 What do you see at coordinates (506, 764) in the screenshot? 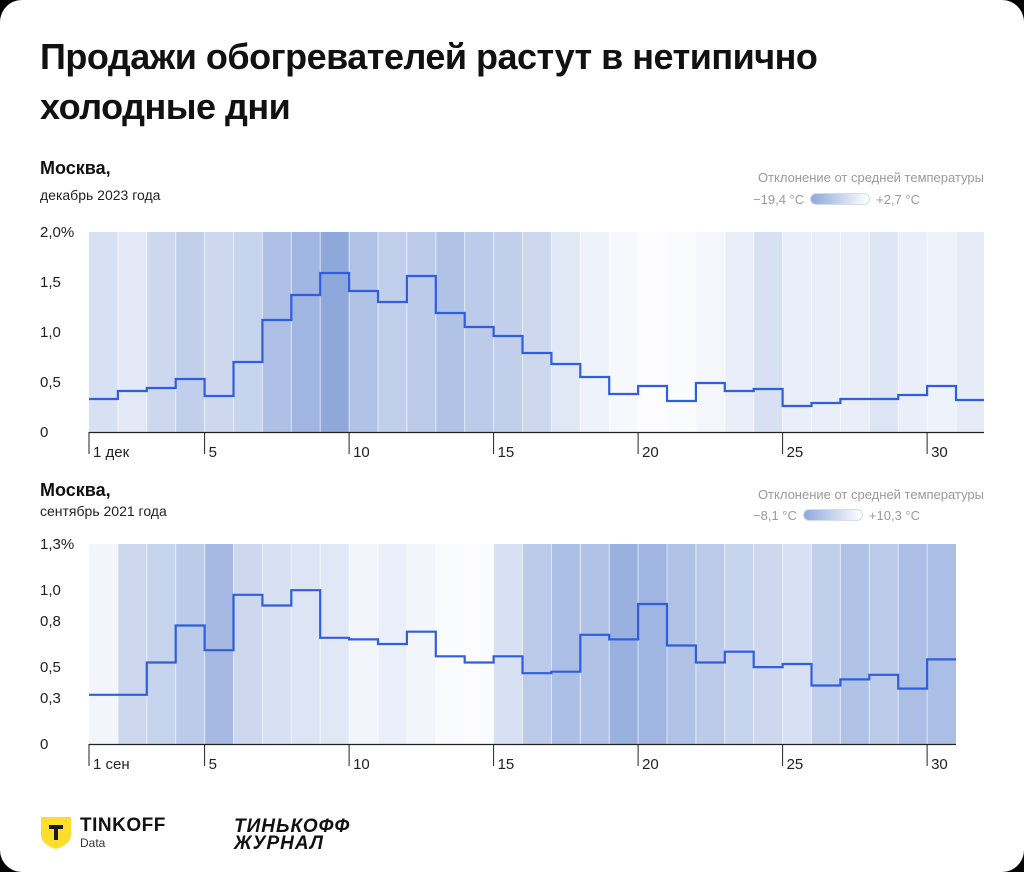
I see `x-tick-label: 15` at bounding box center [506, 764].